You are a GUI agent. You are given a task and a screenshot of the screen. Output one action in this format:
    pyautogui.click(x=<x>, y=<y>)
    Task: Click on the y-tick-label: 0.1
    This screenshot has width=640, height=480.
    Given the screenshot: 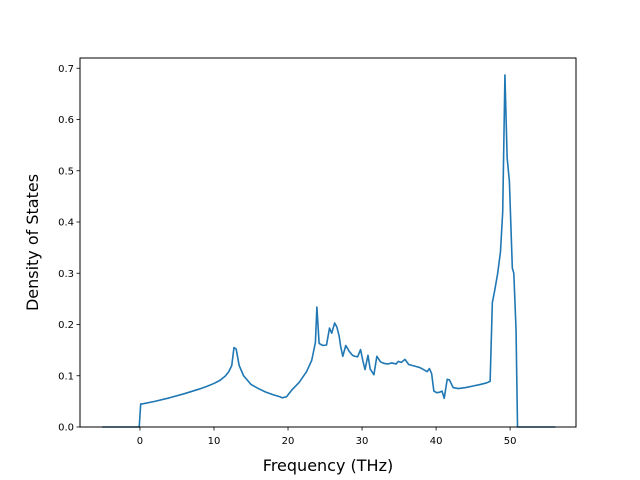 What is the action you would take?
    pyautogui.click(x=66, y=376)
    